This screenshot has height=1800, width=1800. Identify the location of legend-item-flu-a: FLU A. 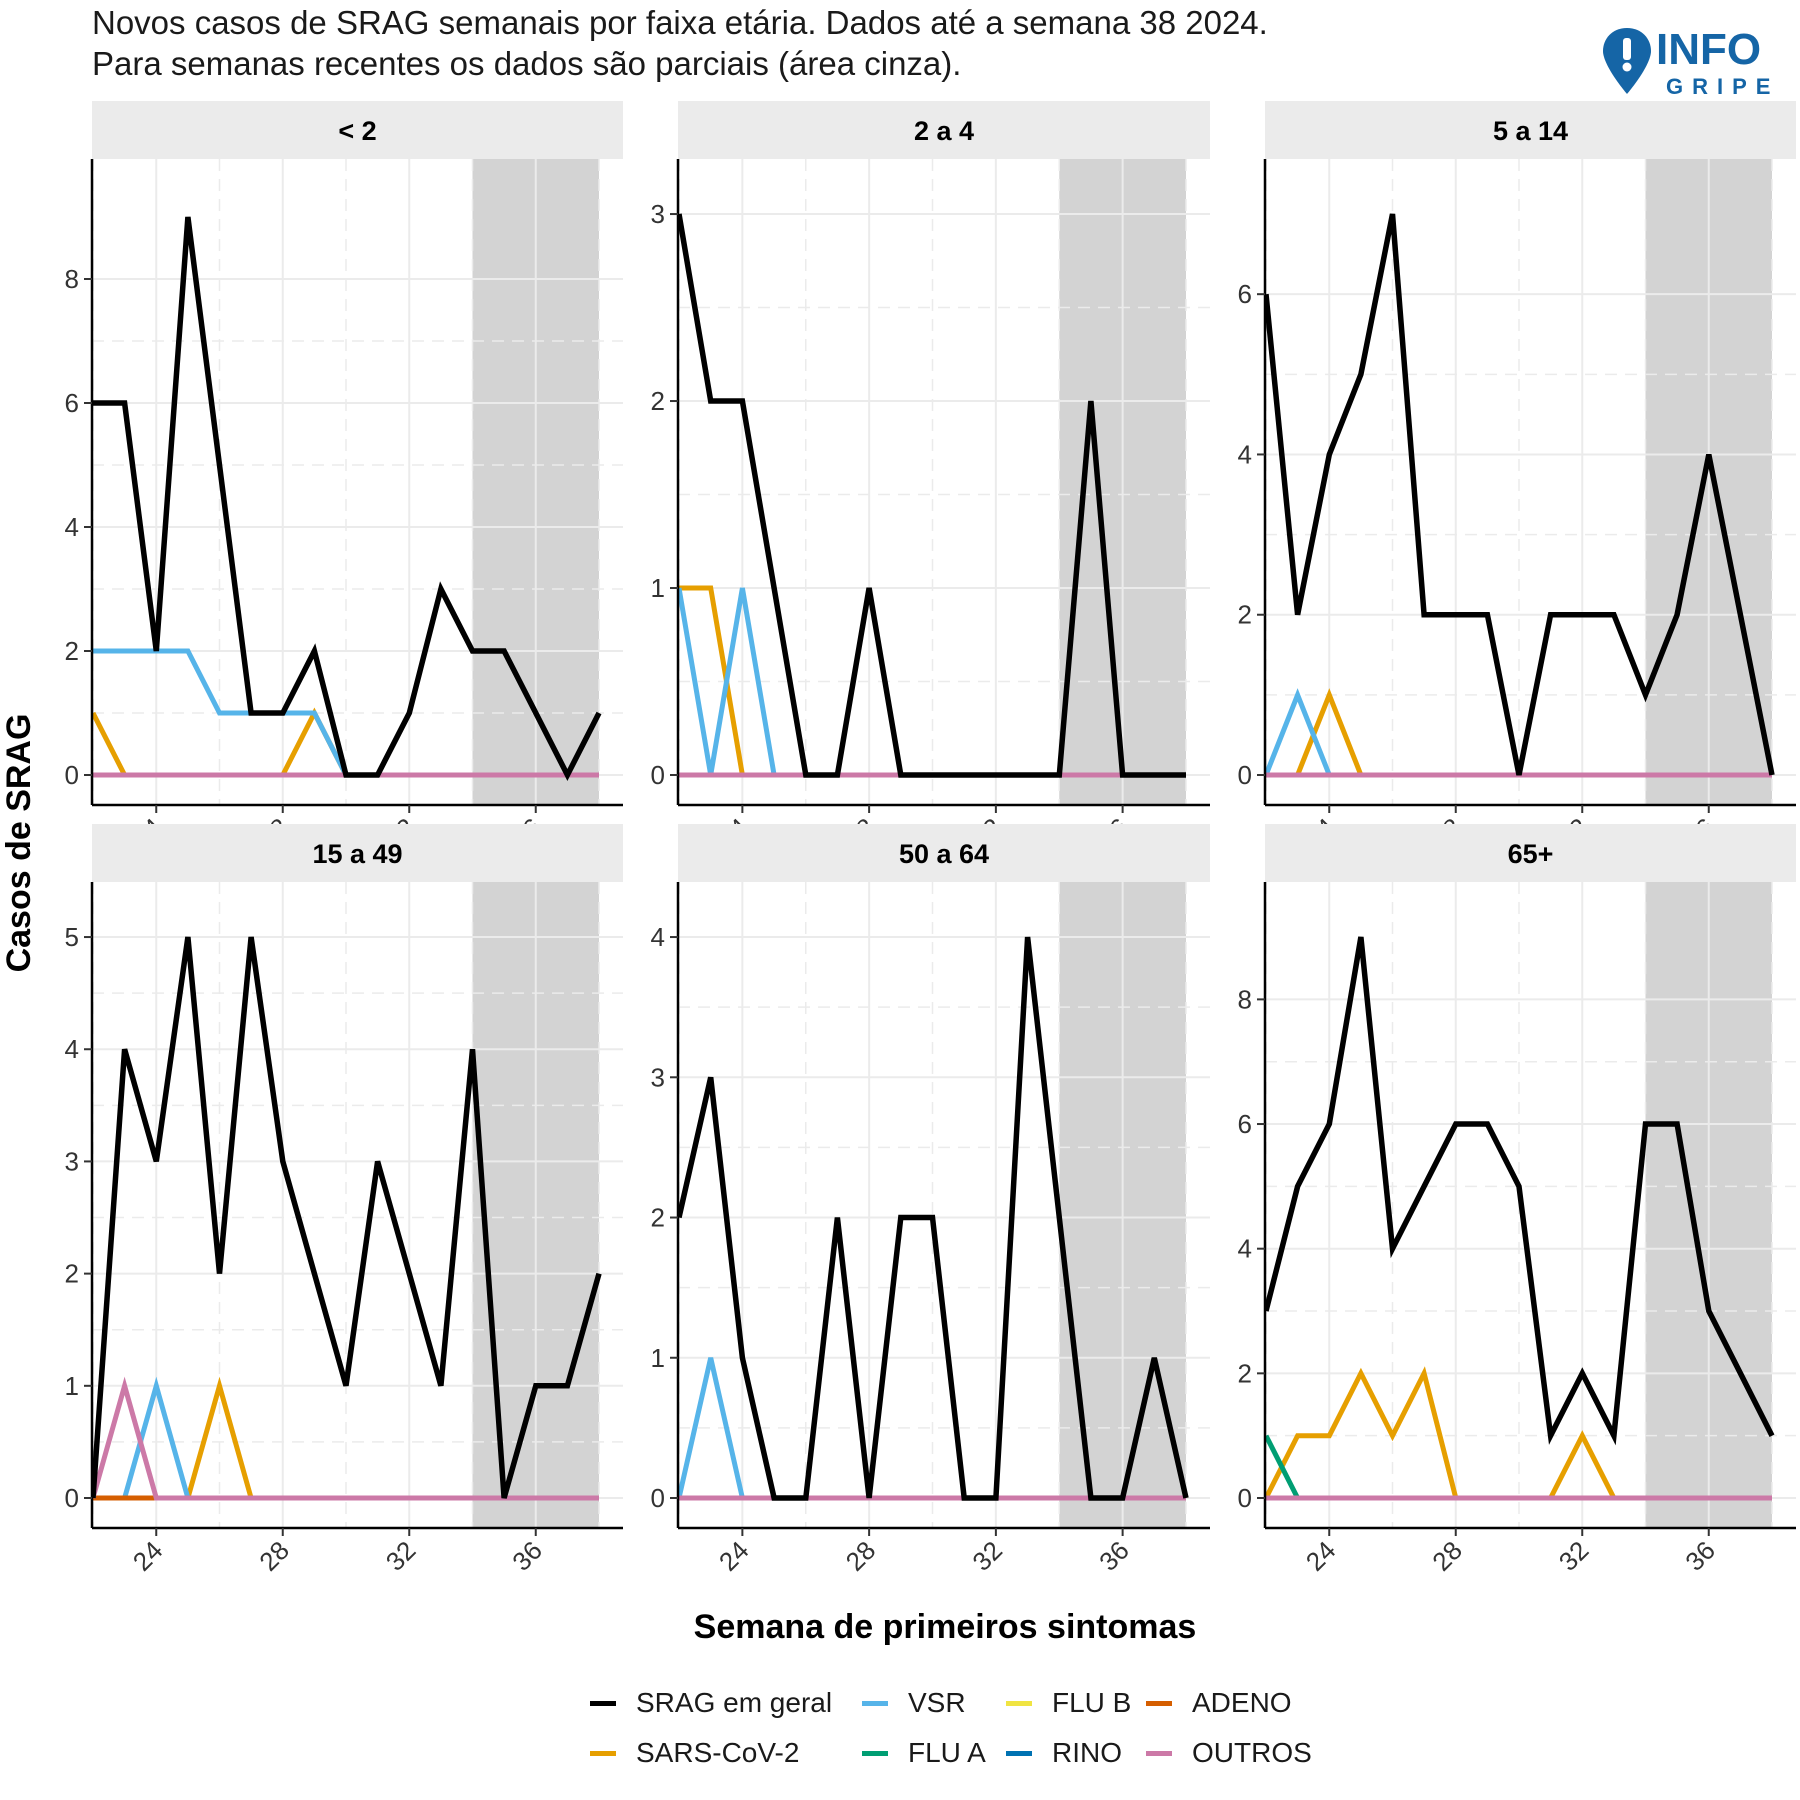
(924, 1753).